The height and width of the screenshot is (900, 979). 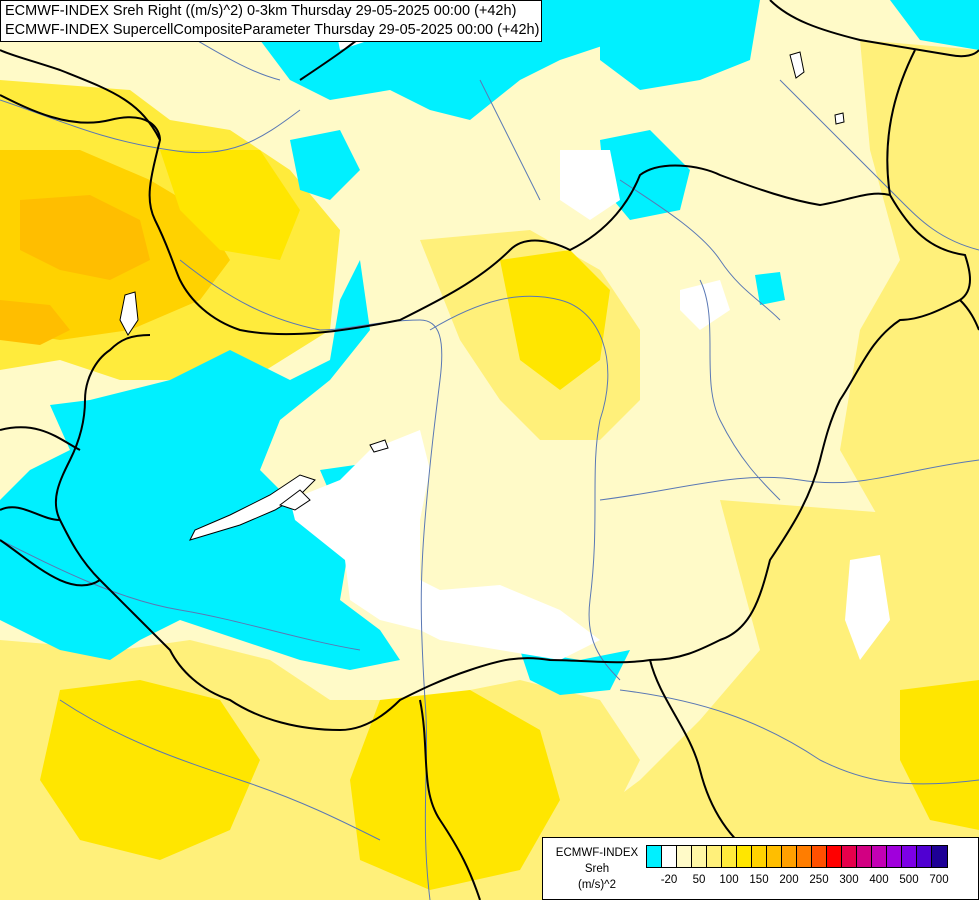 I want to click on legend-tick-labels: -20 50 100 150 200 250 300 400 500 700, so click(x=811, y=882).